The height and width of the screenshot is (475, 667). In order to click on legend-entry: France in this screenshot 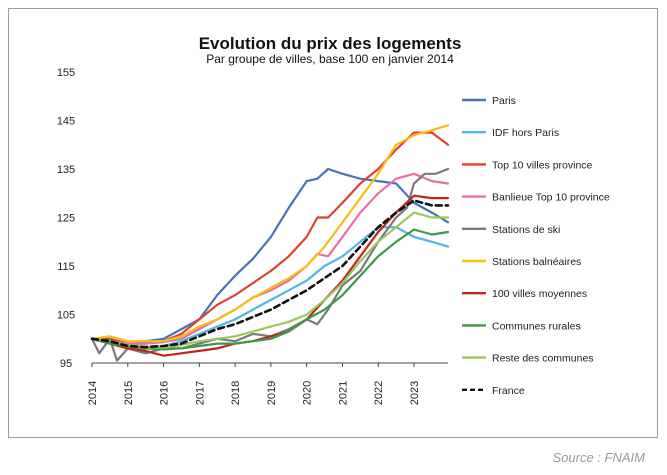, I will do `click(508, 391)`.